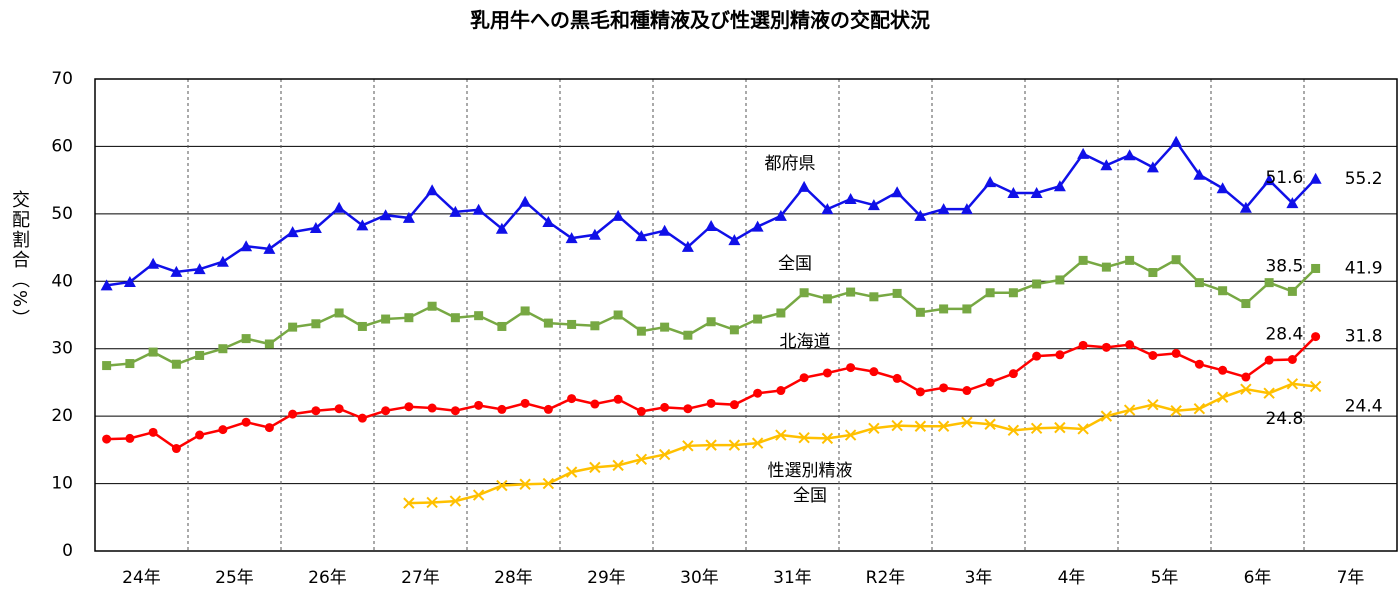 The image size is (1400, 589). Describe the element at coordinates (62, 79) in the screenshot. I see `y-tick-label: 70` at that location.